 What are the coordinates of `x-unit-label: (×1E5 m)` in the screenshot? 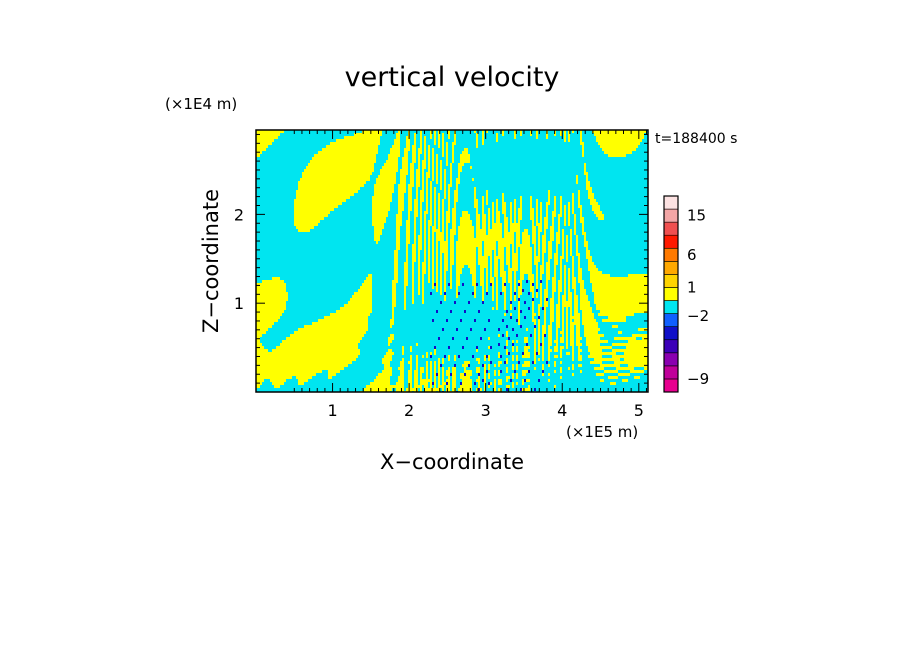 It's located at (602, 432).